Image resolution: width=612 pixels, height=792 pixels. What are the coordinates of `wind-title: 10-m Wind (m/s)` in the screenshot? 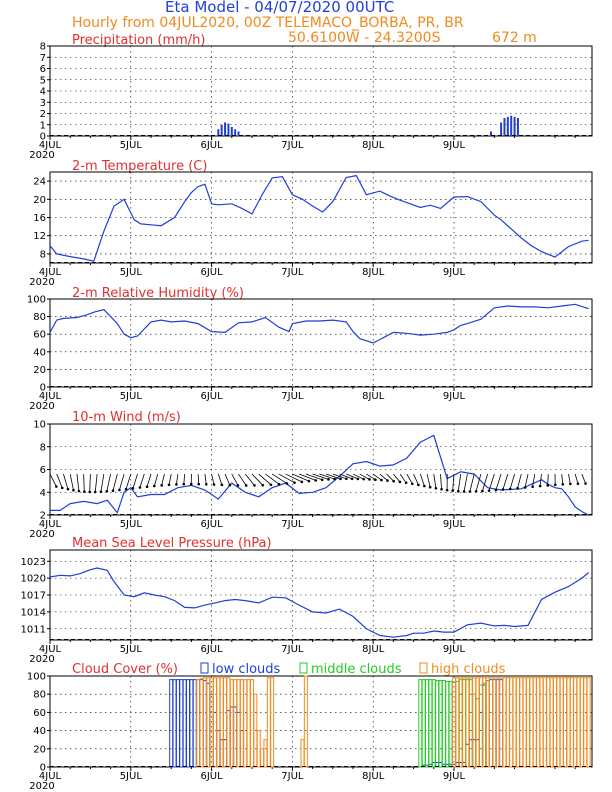 It's located at (126, 417).